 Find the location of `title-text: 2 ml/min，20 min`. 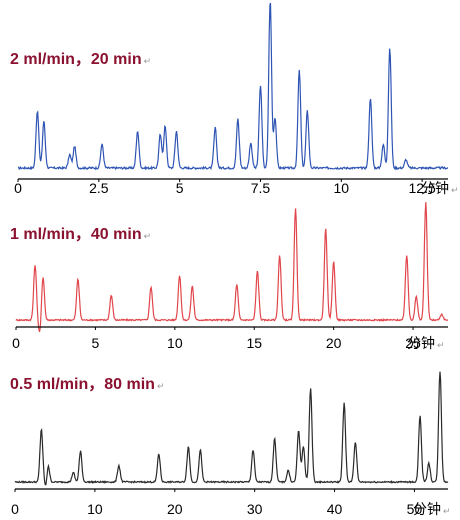

title-text: 2 ml/min，20 min is located at coordinates (76, 59).